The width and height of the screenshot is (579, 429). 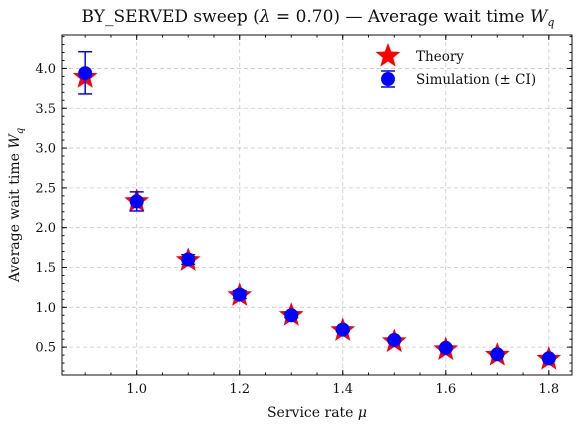 I want to click on x-tick-label: 1.4, so click(x=342, y=389).